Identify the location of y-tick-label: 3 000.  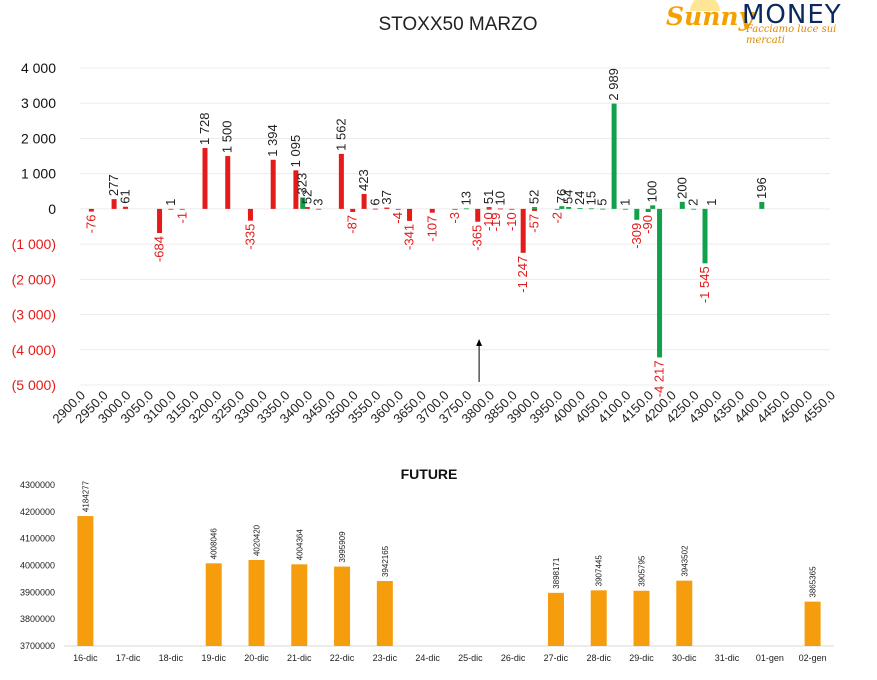
(38, 103).